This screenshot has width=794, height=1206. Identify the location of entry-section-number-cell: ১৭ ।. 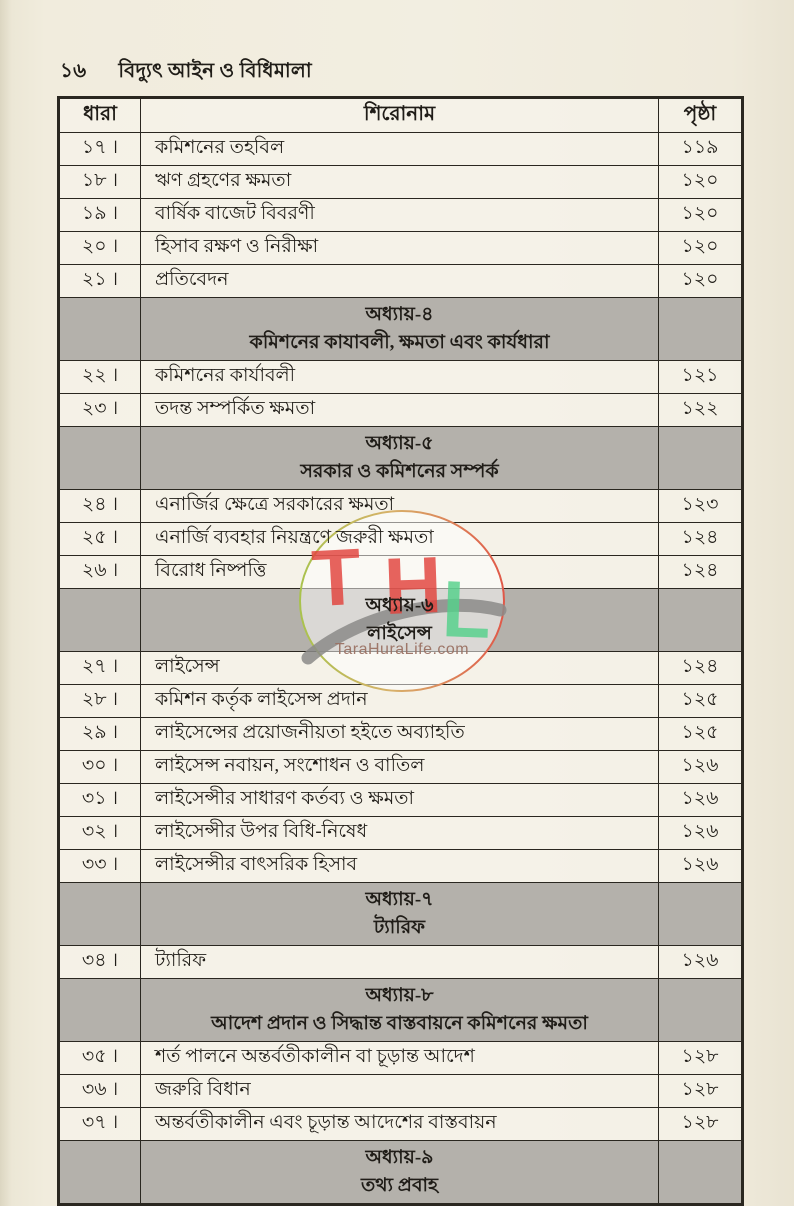
(99, 149).